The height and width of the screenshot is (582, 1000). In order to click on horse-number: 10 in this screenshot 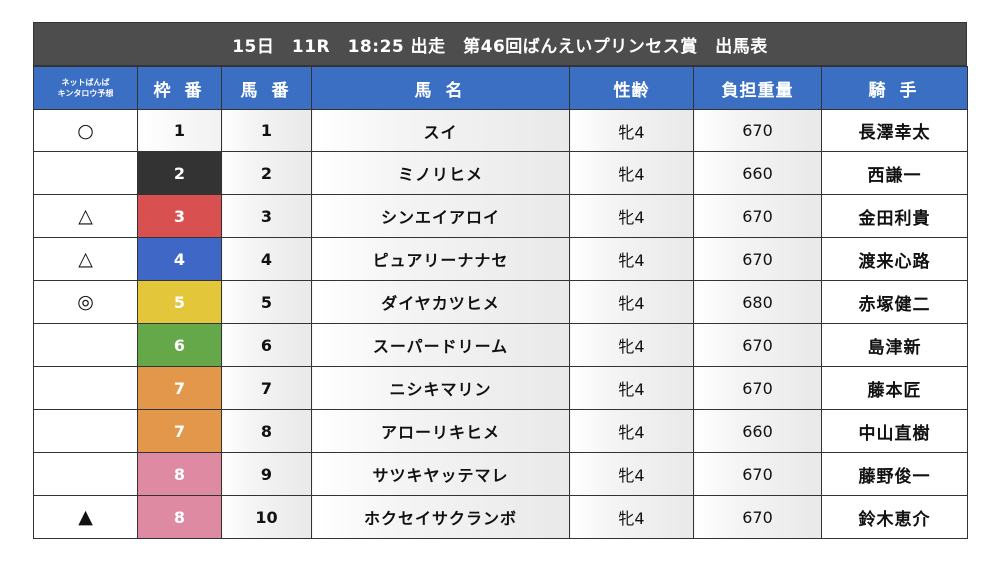, I will do `click(266, 517)`.